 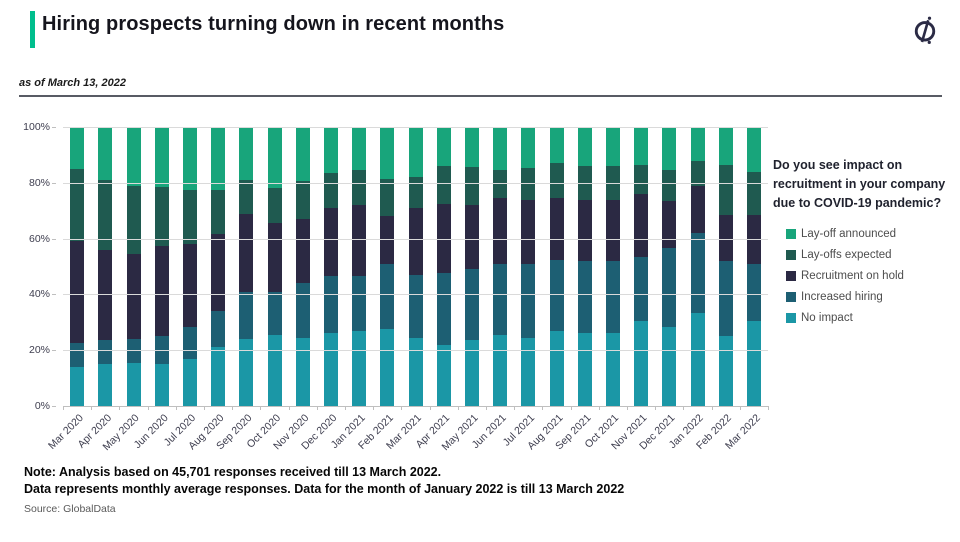 I want to click on bar-mar-2022, so click(x=753, y=266).